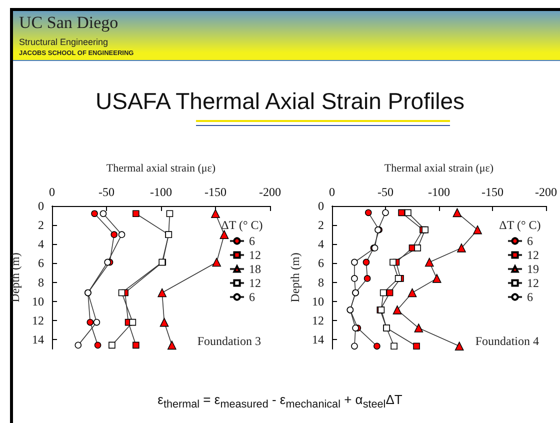 The image size is (560, 423). Describe the element at coordinates (229, 341) in the screenshot. I see `annotation: Foundation 3` at that location.